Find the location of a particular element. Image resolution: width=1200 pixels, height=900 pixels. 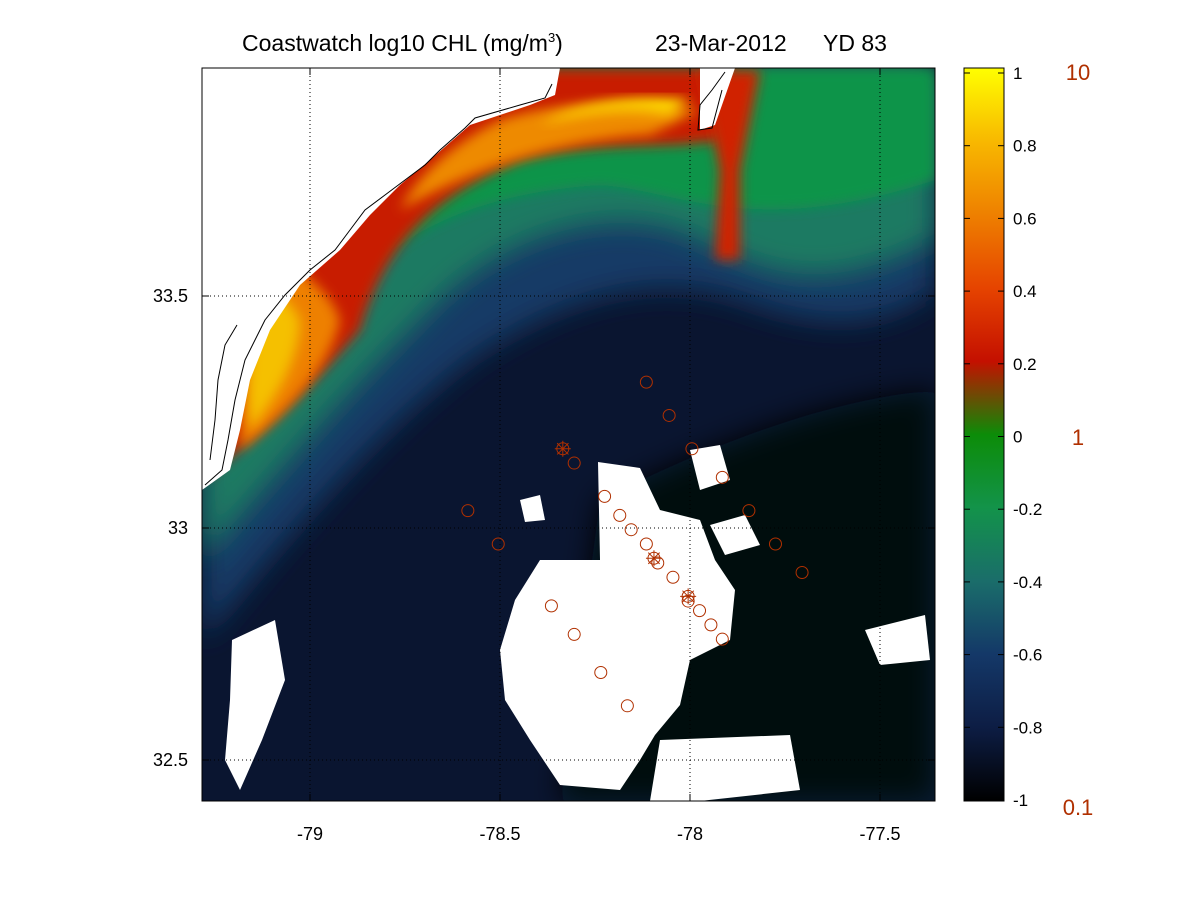

title-close: ) is located at coordinates (559, 43).